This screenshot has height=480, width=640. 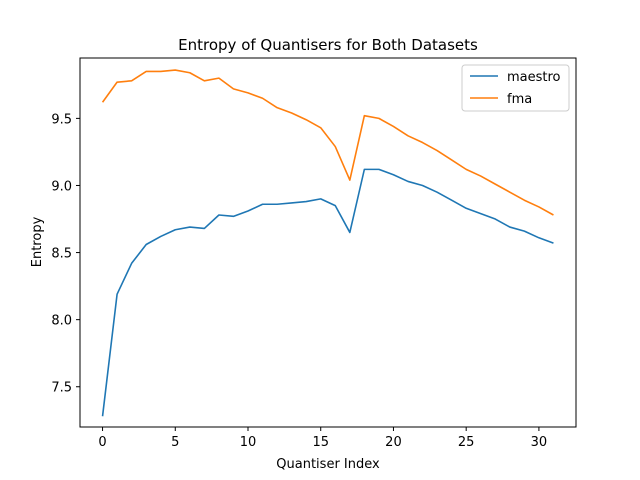 What do you see at coordinates (61, 388) in the screenshot?
I see `y-tick-label: 7.5` at bounding box center [61, 388].